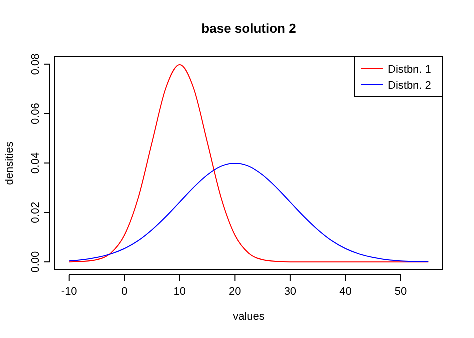 This screenshot has width=474, height=338. Describe the element at coordinates (36, 114) in the screenshot. I see `y-tick-label: 0.06` at that location.